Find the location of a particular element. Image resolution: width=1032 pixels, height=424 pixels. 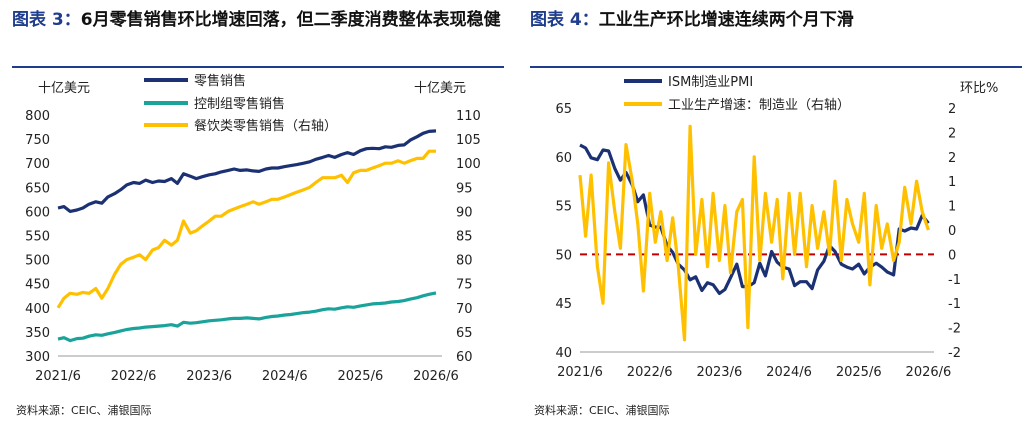

y-left-tick-label: 400 is located at coordinates (37, 309).